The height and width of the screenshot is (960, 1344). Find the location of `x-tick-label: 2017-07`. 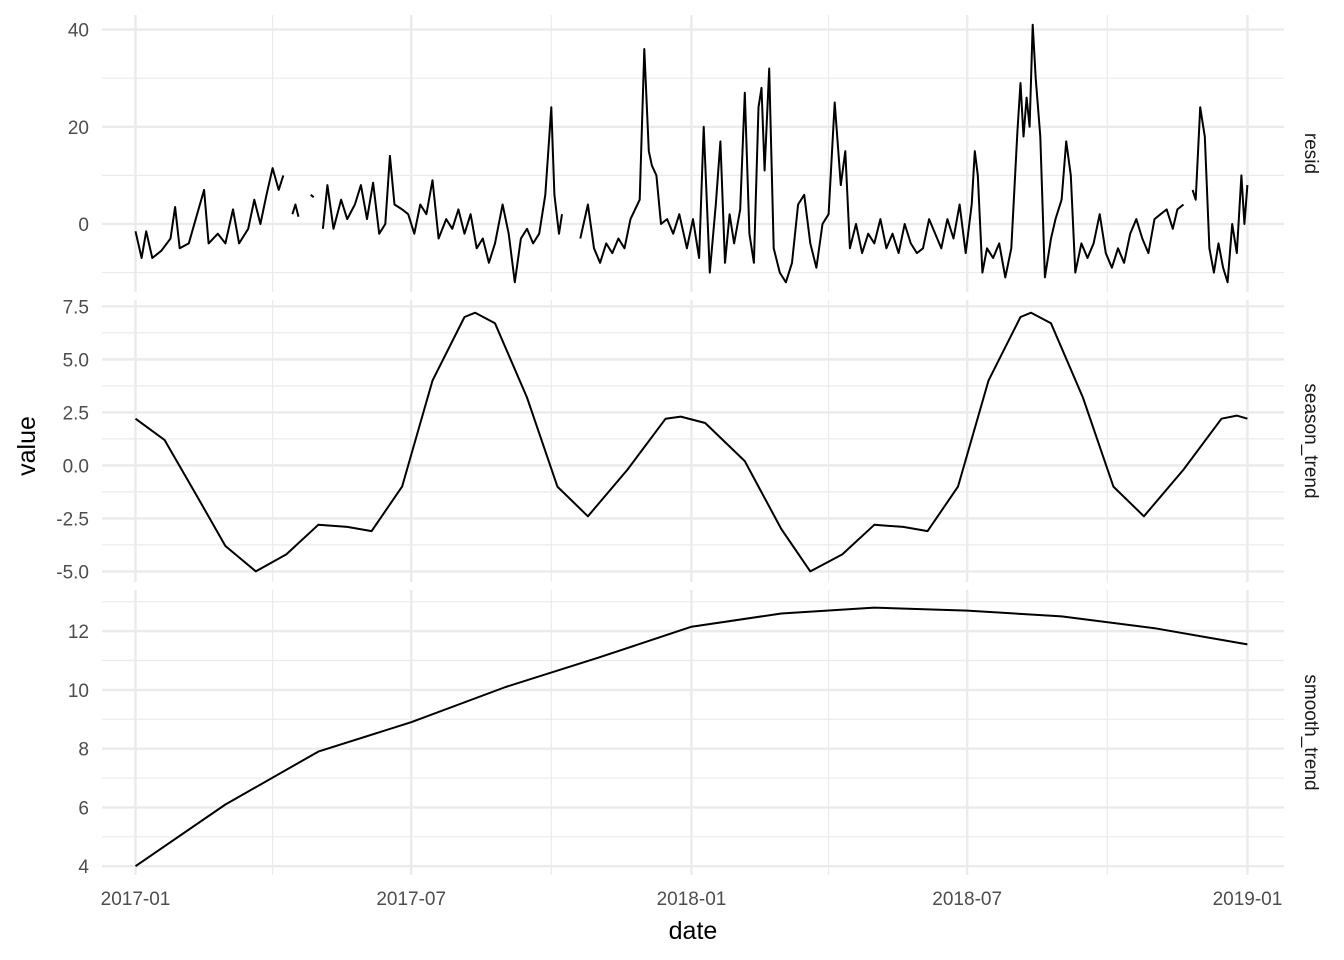

x-tick-label: 2017-07 is located at coordinates (411, 899).